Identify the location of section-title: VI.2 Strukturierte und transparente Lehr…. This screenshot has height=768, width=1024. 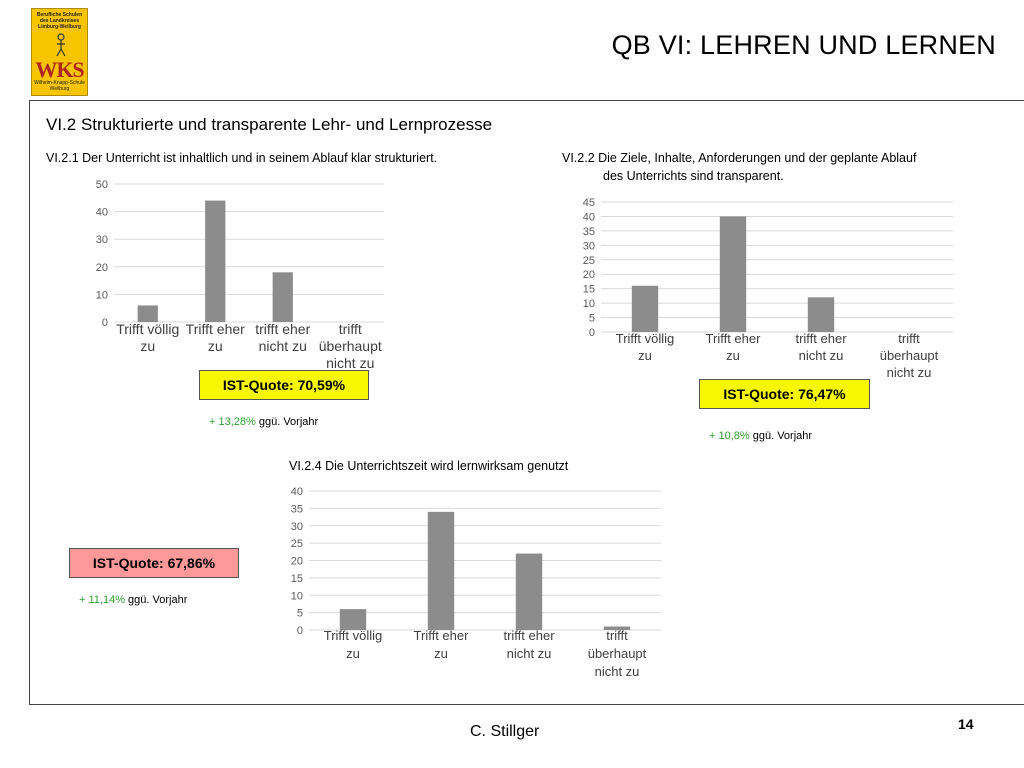
(269, 124).